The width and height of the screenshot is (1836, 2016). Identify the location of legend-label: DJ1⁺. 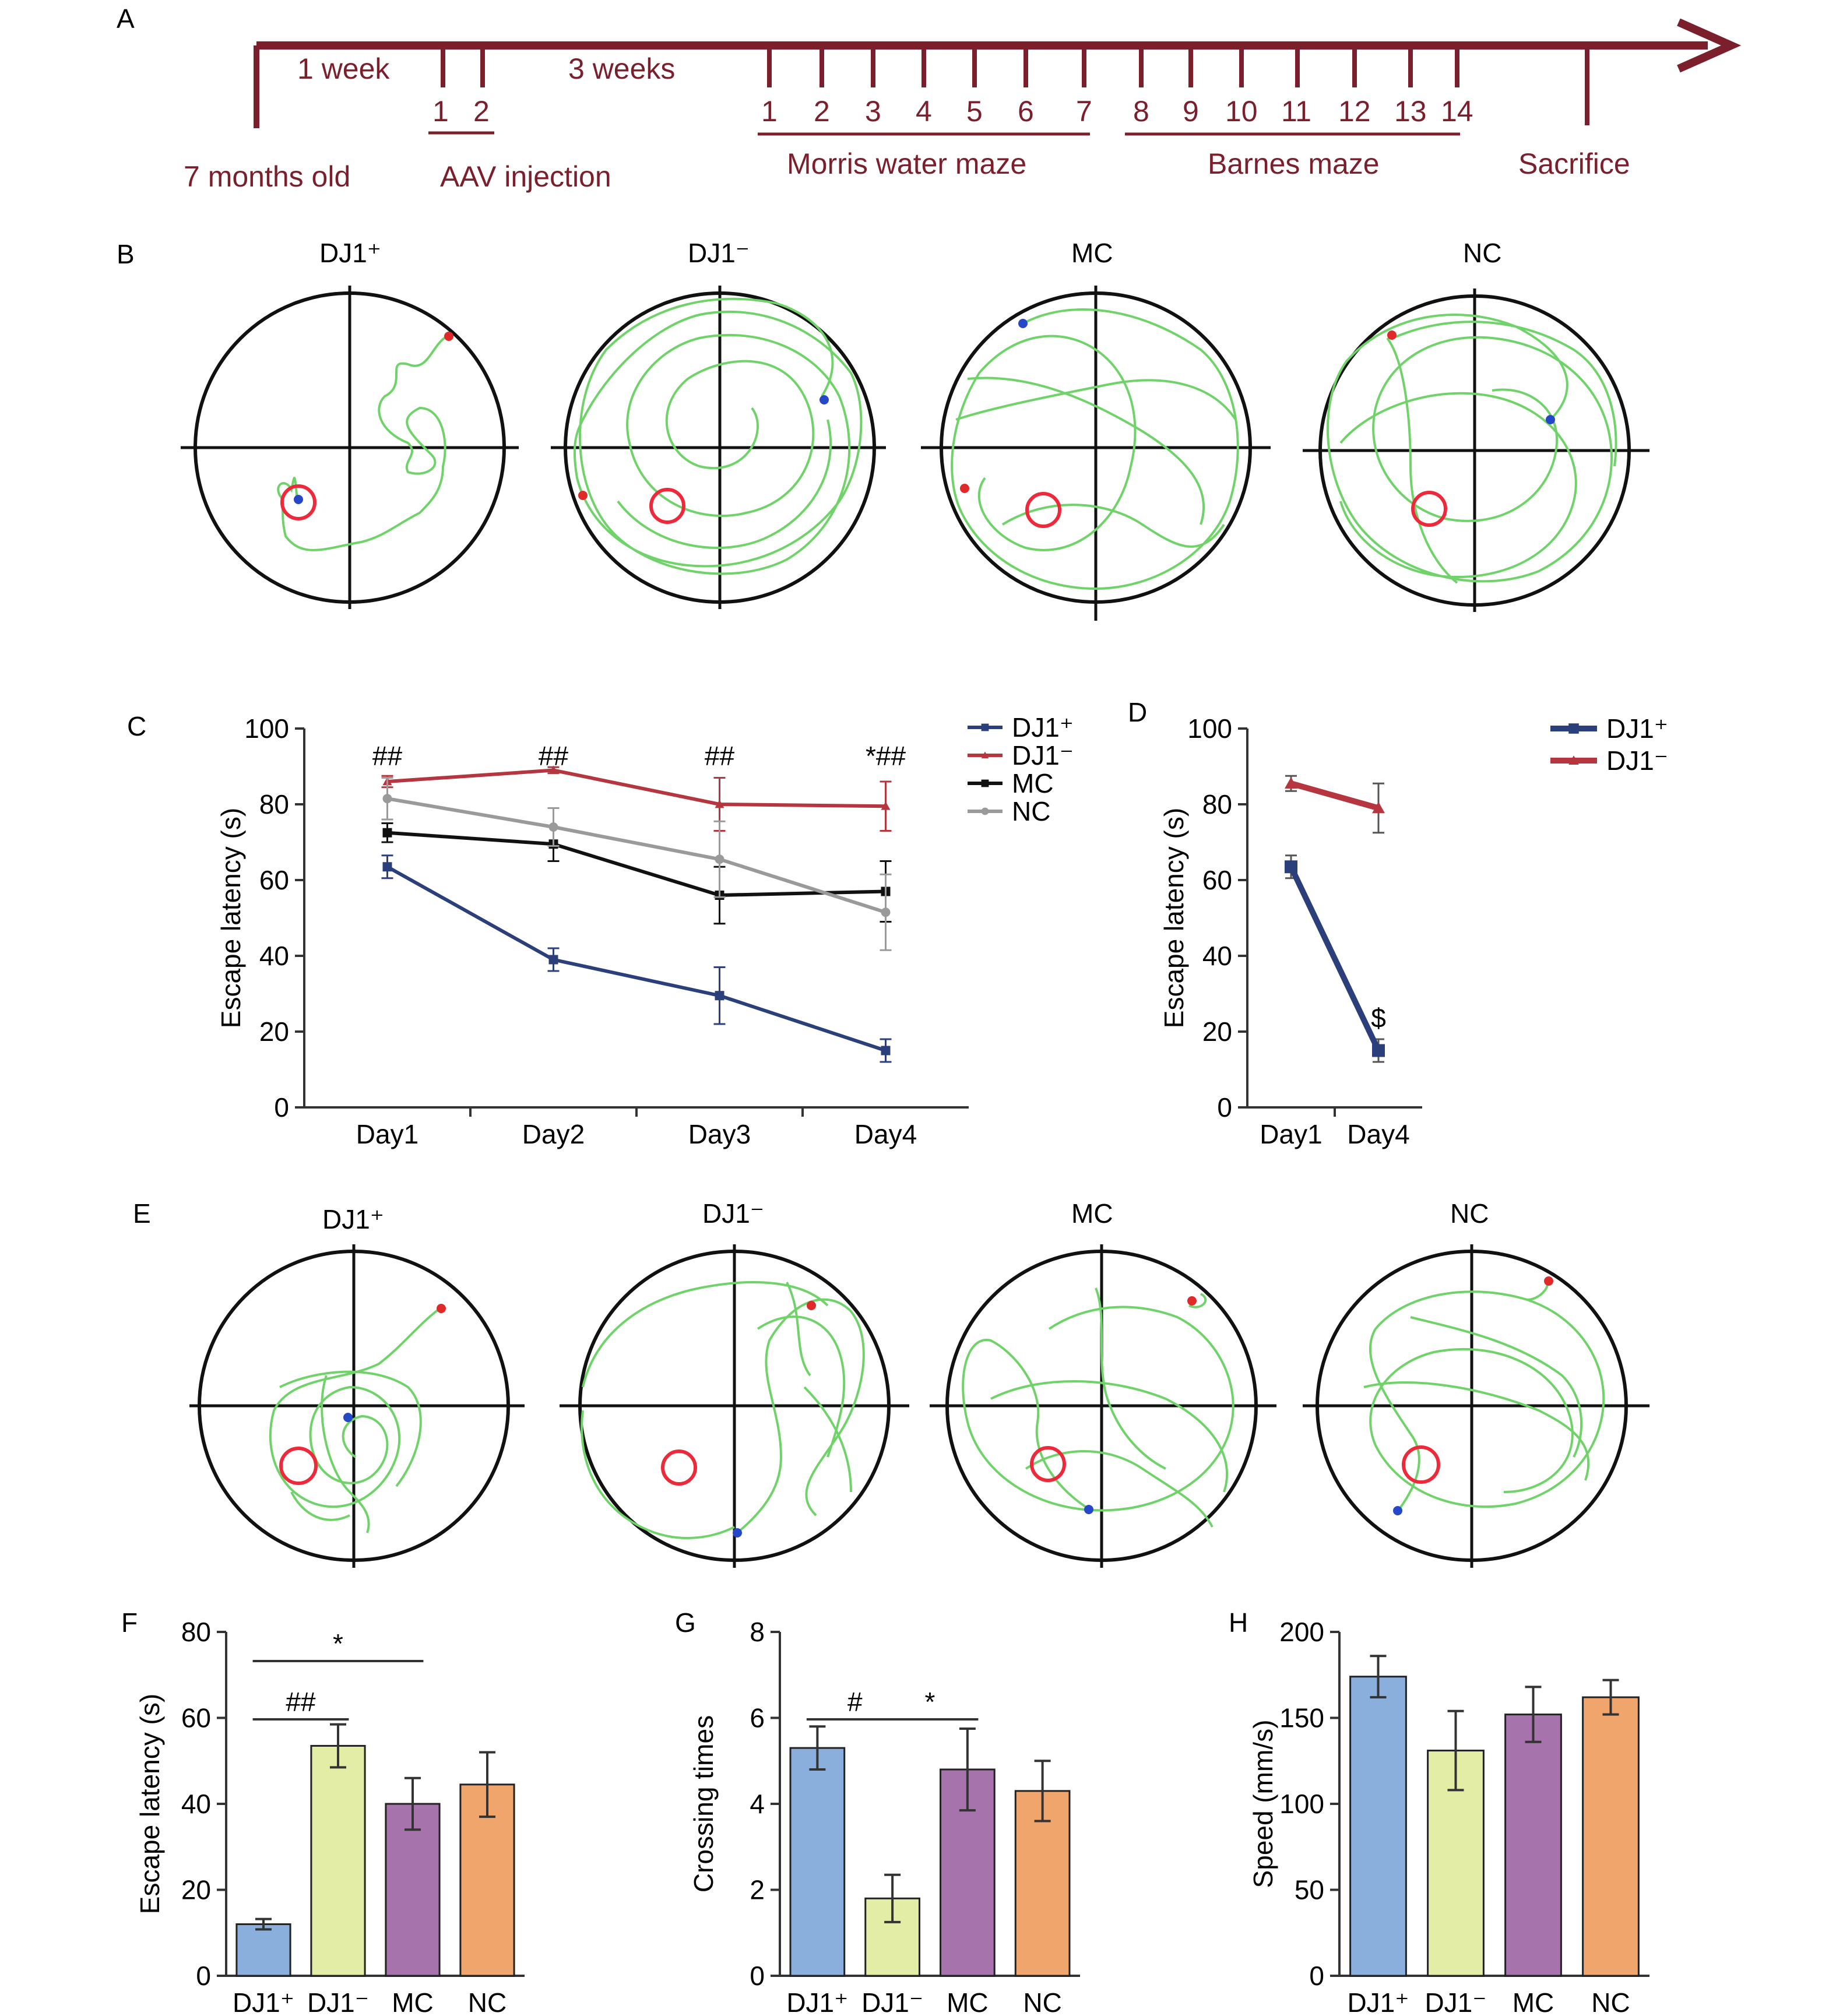
(1637, 728).